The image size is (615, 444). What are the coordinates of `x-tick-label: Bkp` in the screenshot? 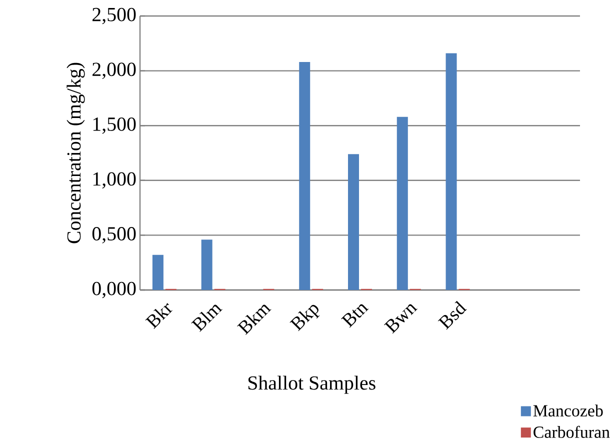 It's located at (305, 318).